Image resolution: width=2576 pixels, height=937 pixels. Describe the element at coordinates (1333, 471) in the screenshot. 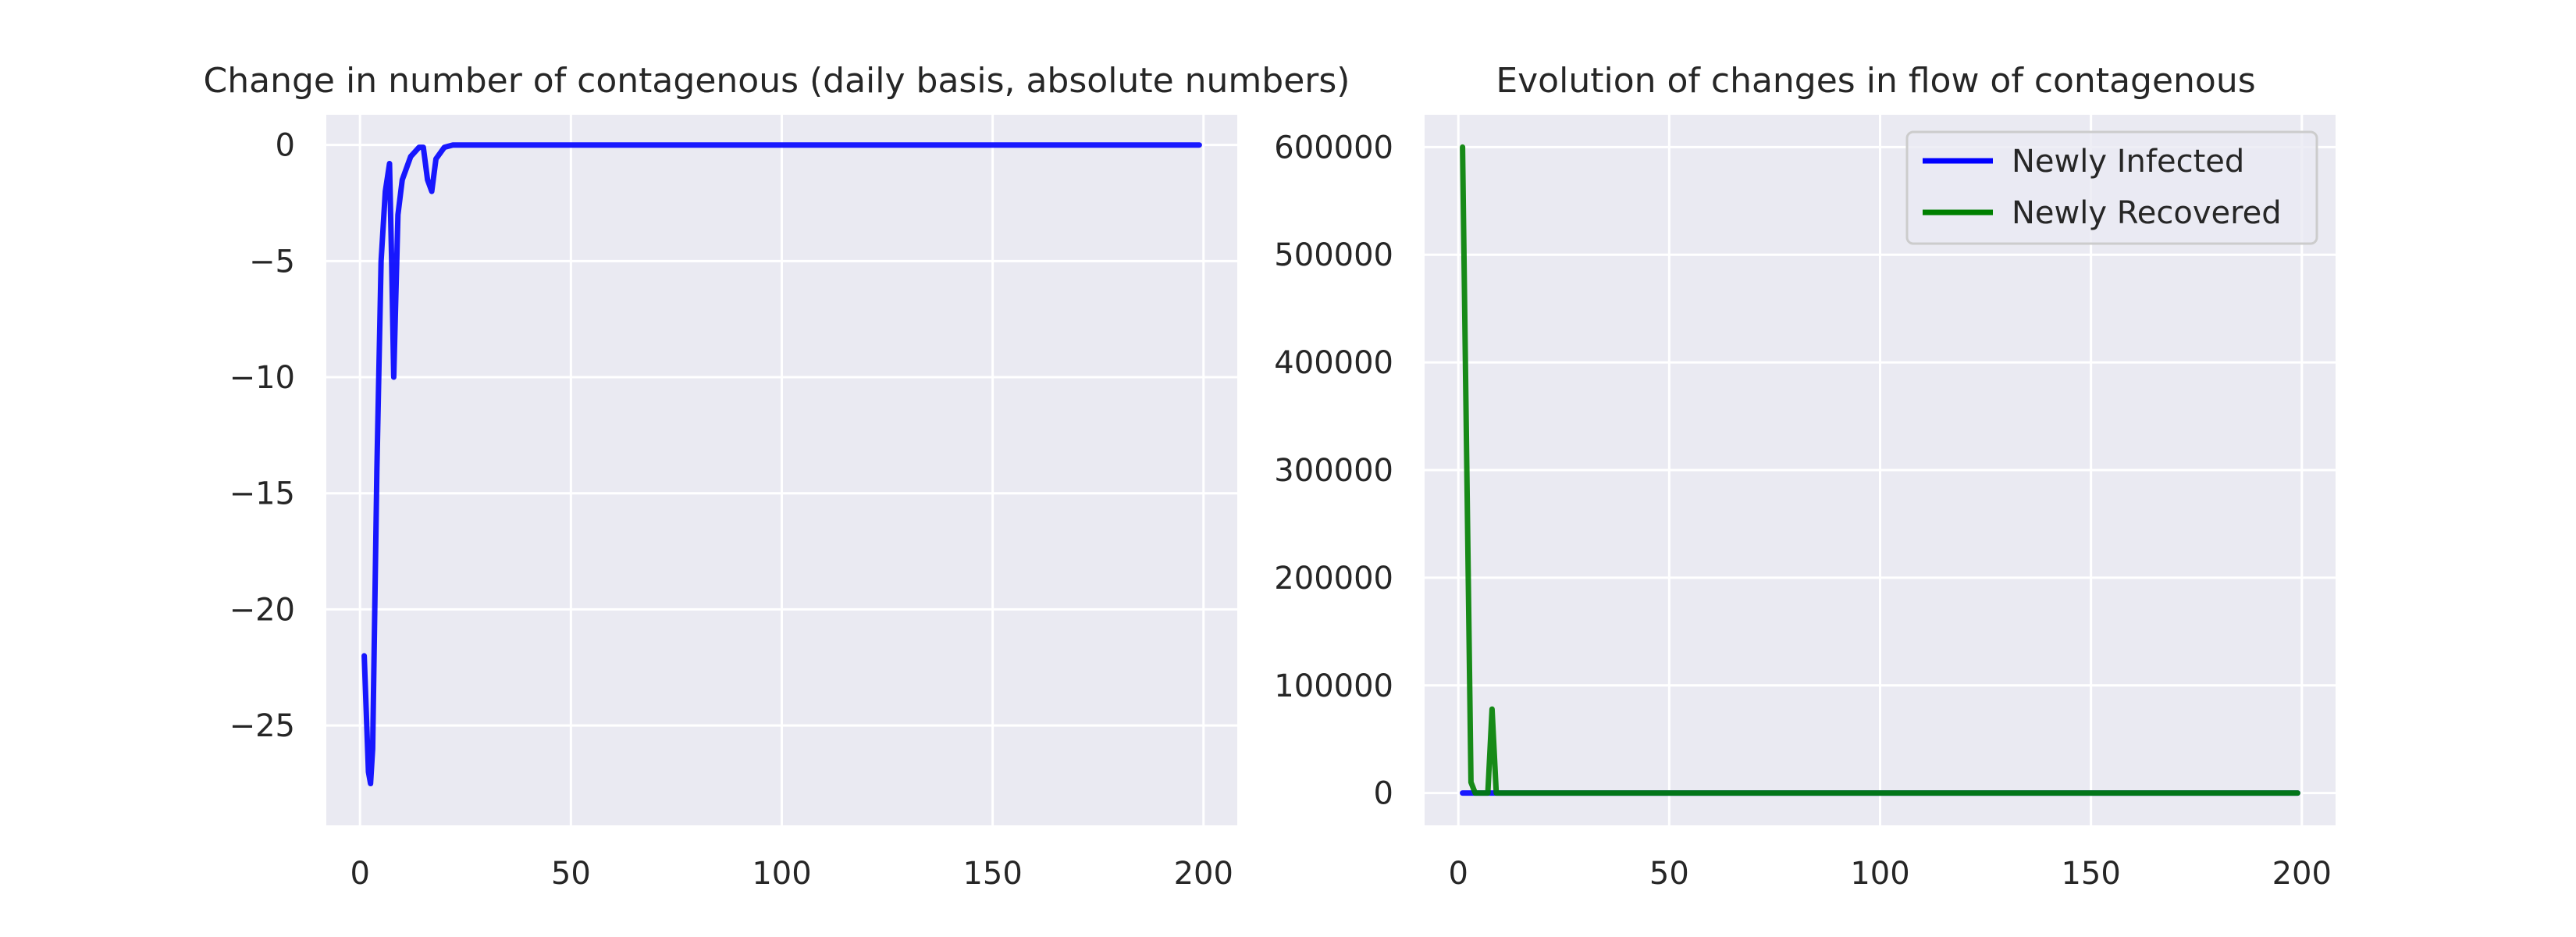

I see `y-tick-label: 300000` at that location.